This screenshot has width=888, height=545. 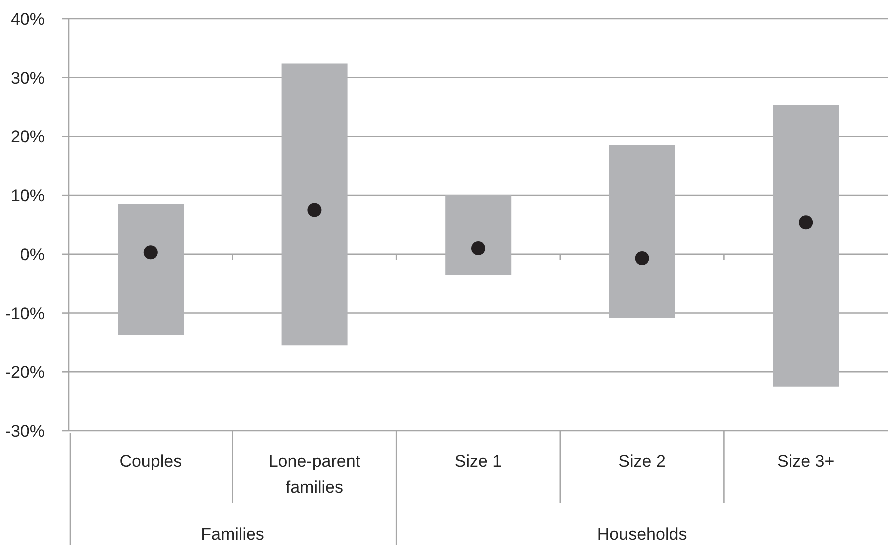 I want to click on y-tick-label: 10%, so click(x=27, y=196).